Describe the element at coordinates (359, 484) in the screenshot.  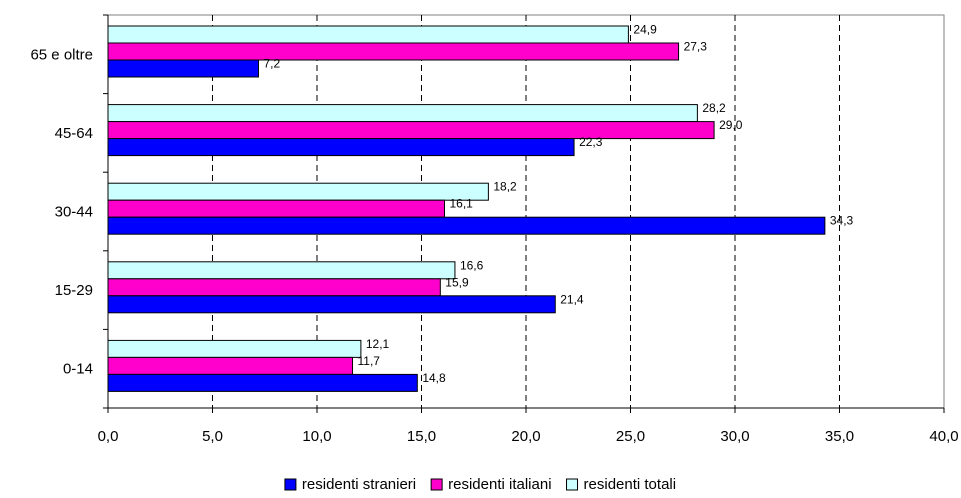
I see `legend-label: residenti stranieri` at that location.